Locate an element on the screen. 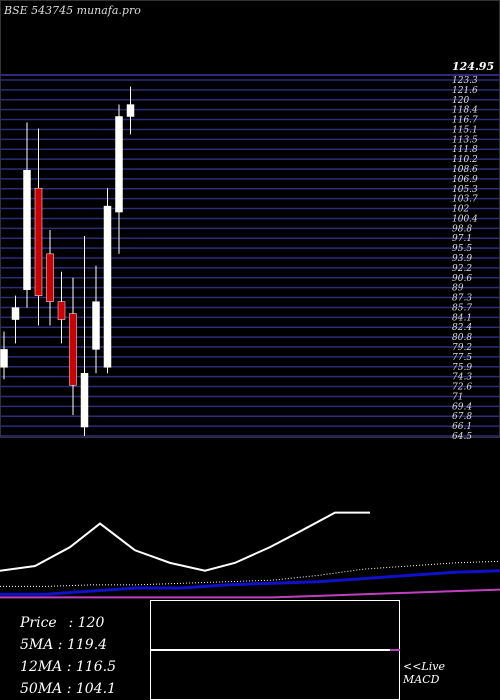 Image resolution: width=500 pixels, height=700 pixels. ma-line-price is located at coordinates (185, 541).